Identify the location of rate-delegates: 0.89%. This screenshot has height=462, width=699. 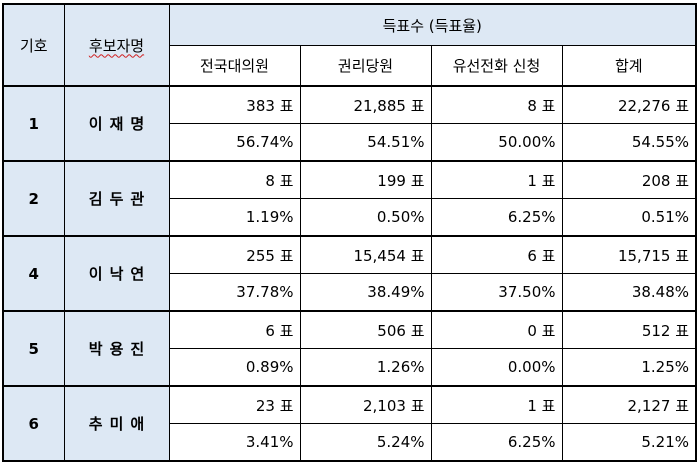
(234, 367).